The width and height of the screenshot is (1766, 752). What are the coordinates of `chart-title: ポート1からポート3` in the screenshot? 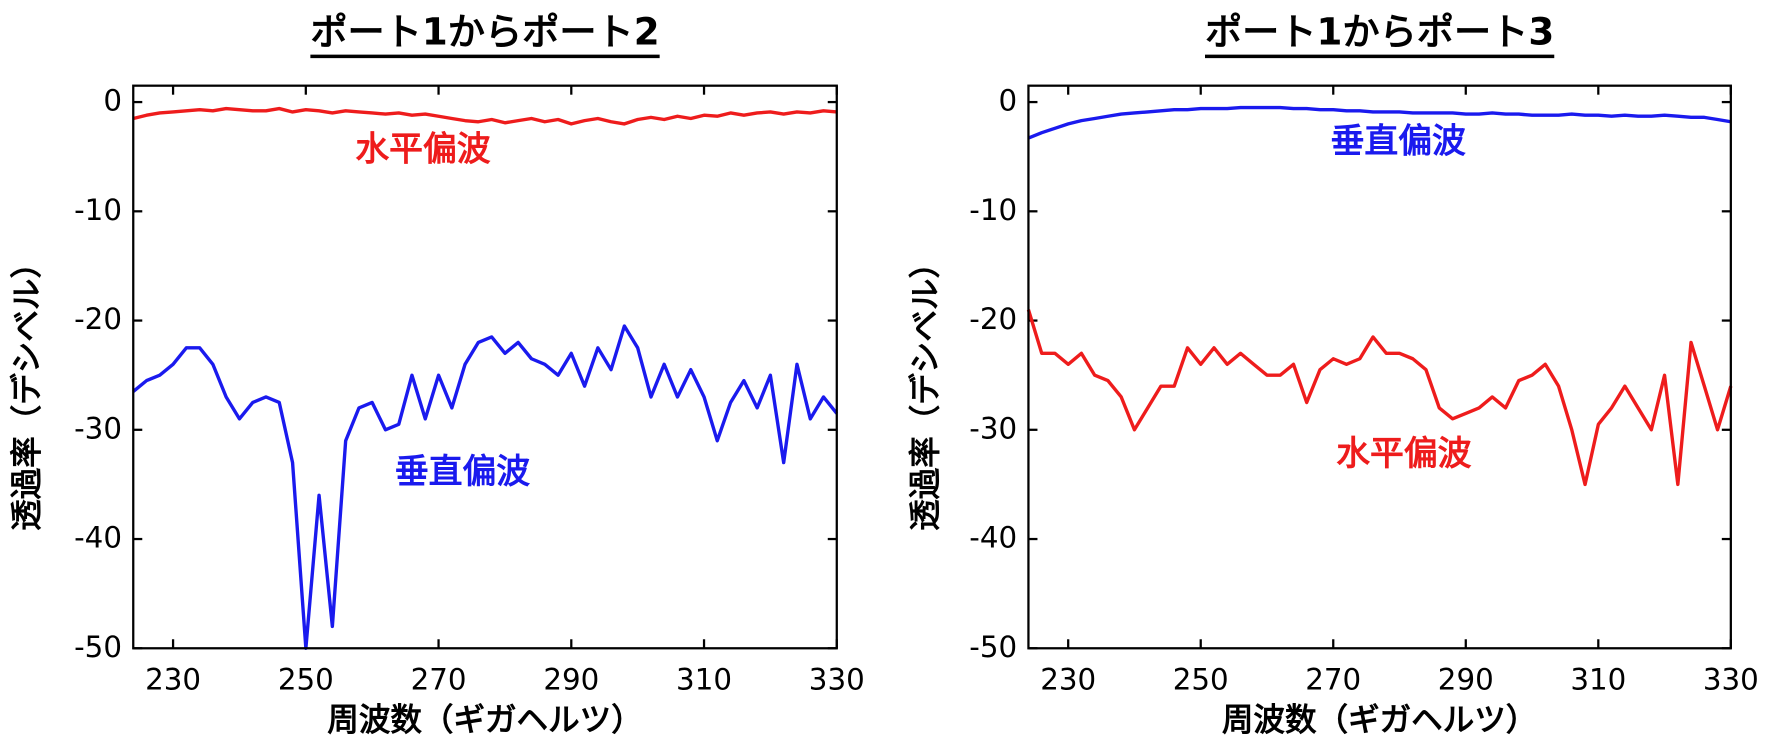 It's located at (1379, 31).